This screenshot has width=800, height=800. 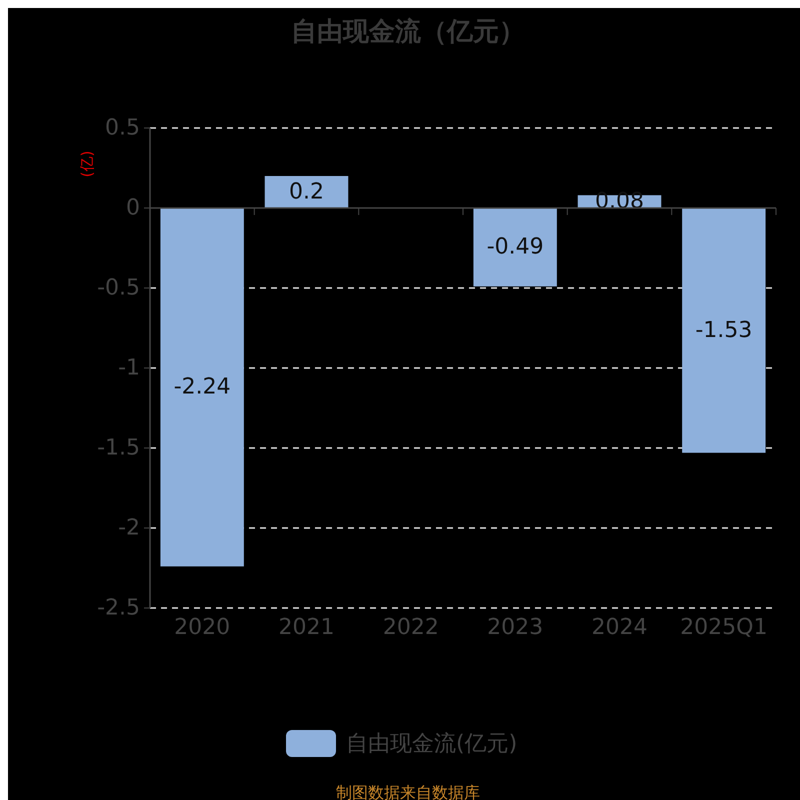 I want to click on x-tick-label: 2024, so click(x=620, y=627).